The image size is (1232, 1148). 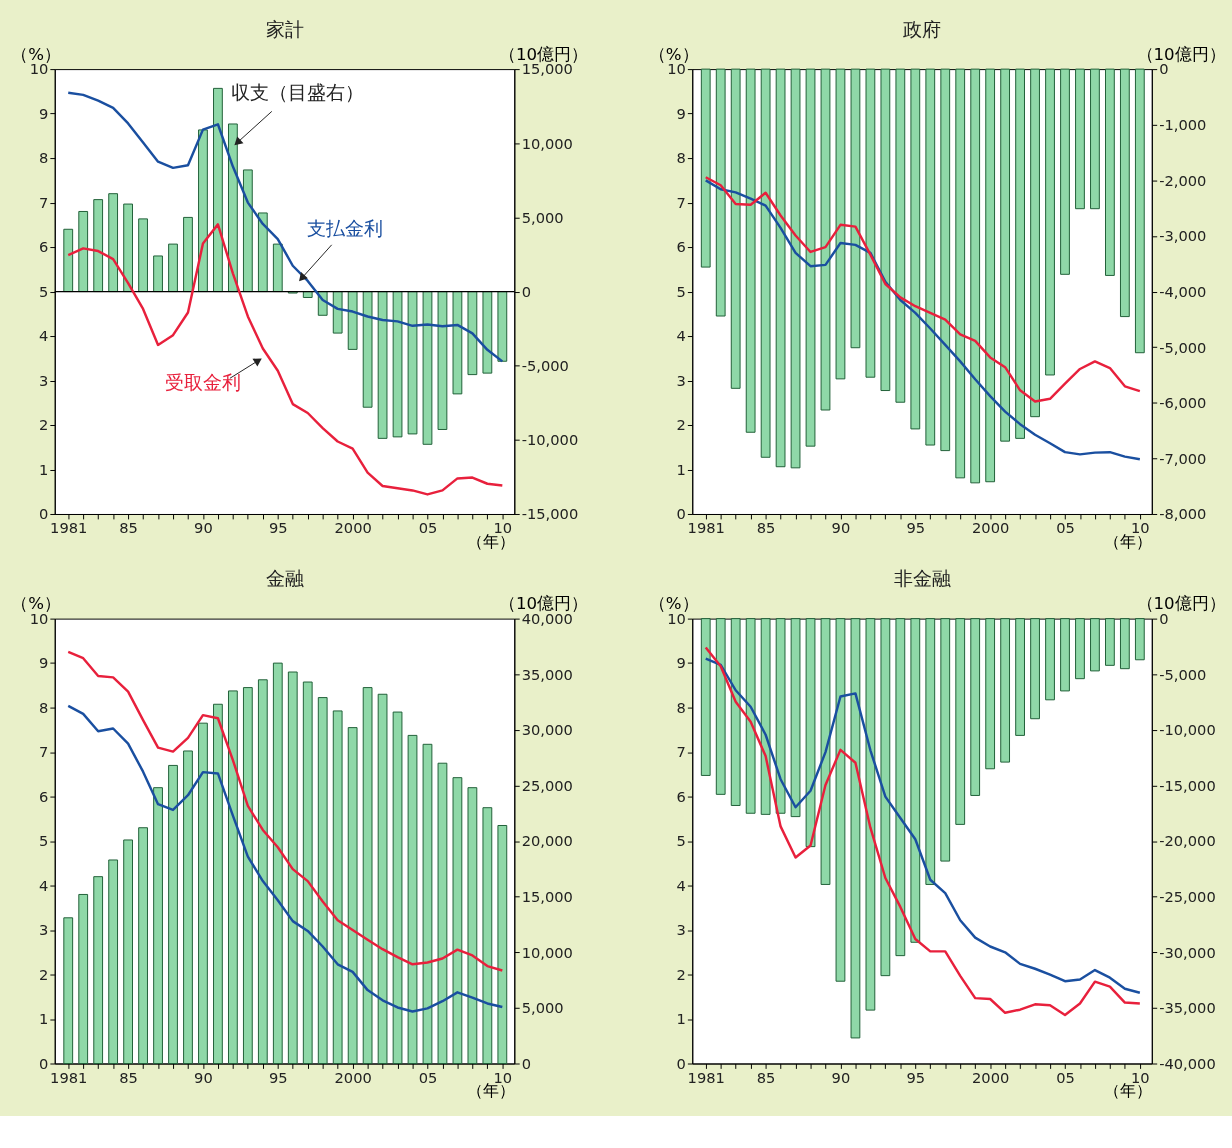 What do you see at coordinates (1183, 458) in the screenshot?
I see `y2-tick-label: -7,000` at bounding box center [1183, 458].